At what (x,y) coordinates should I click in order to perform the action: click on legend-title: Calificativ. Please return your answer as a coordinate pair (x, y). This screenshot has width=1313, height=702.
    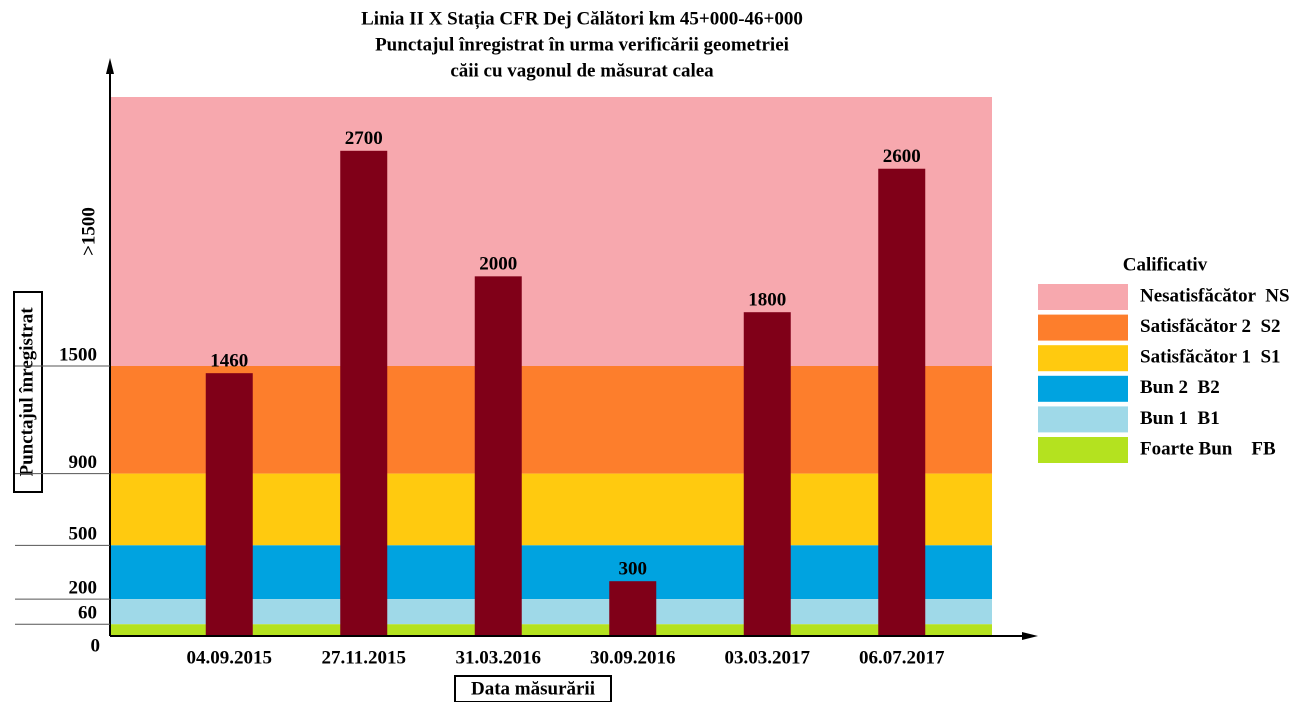
    Looking at the image, I should click on (1165, 264).